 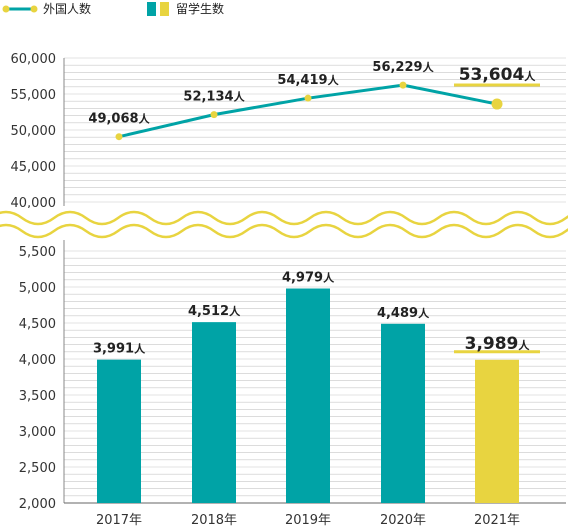 I want to click on line-data-label-1: 52,134人, so click(x=214, y=97).